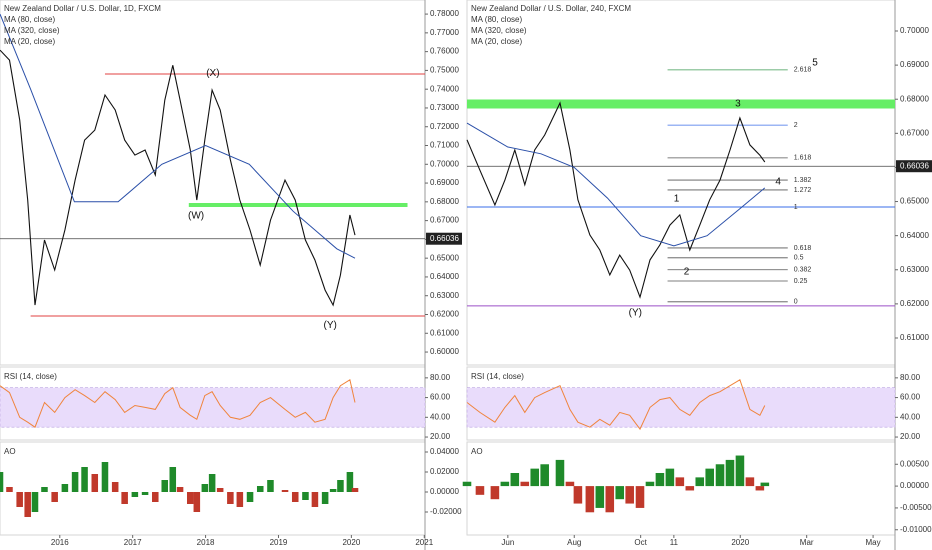  What do you see at coordinates (803, 158) in the screenshot?
I see `fib-label: 1.618` at bounding box center [803, 158].